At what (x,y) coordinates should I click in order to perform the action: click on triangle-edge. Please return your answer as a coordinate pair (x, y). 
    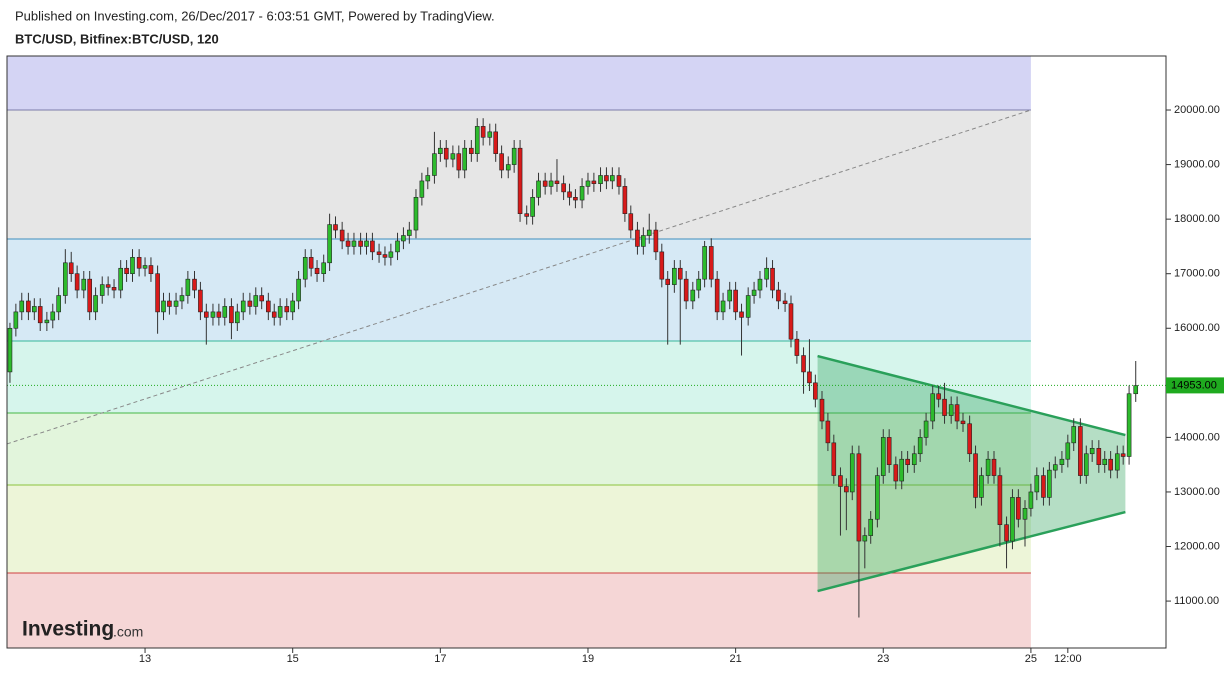
    Looking at the image, I should click on (971, 551).